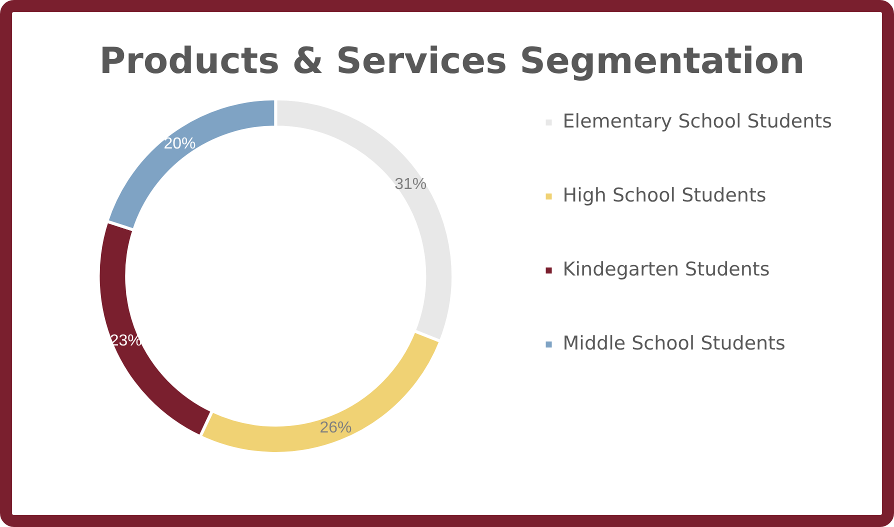 The height and width of the screenshot is (527, 894). Describe the element at coordinates (666, 269) in the screenshot. I see `legend-label: Kindegarten Students` at that location.